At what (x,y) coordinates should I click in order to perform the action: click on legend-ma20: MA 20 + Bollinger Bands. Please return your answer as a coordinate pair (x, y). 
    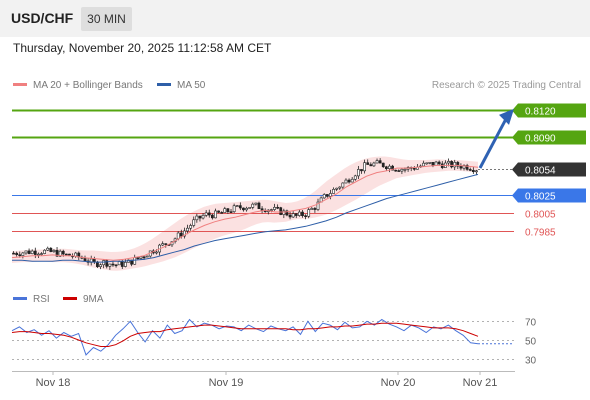
    Looking at the image, I should click on (78, 85).